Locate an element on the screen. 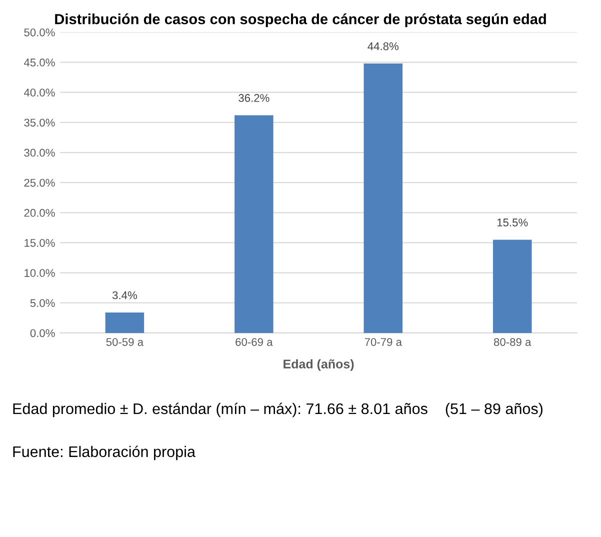  x-axis-title: Edad (años) is located at coordinates (319, 365).